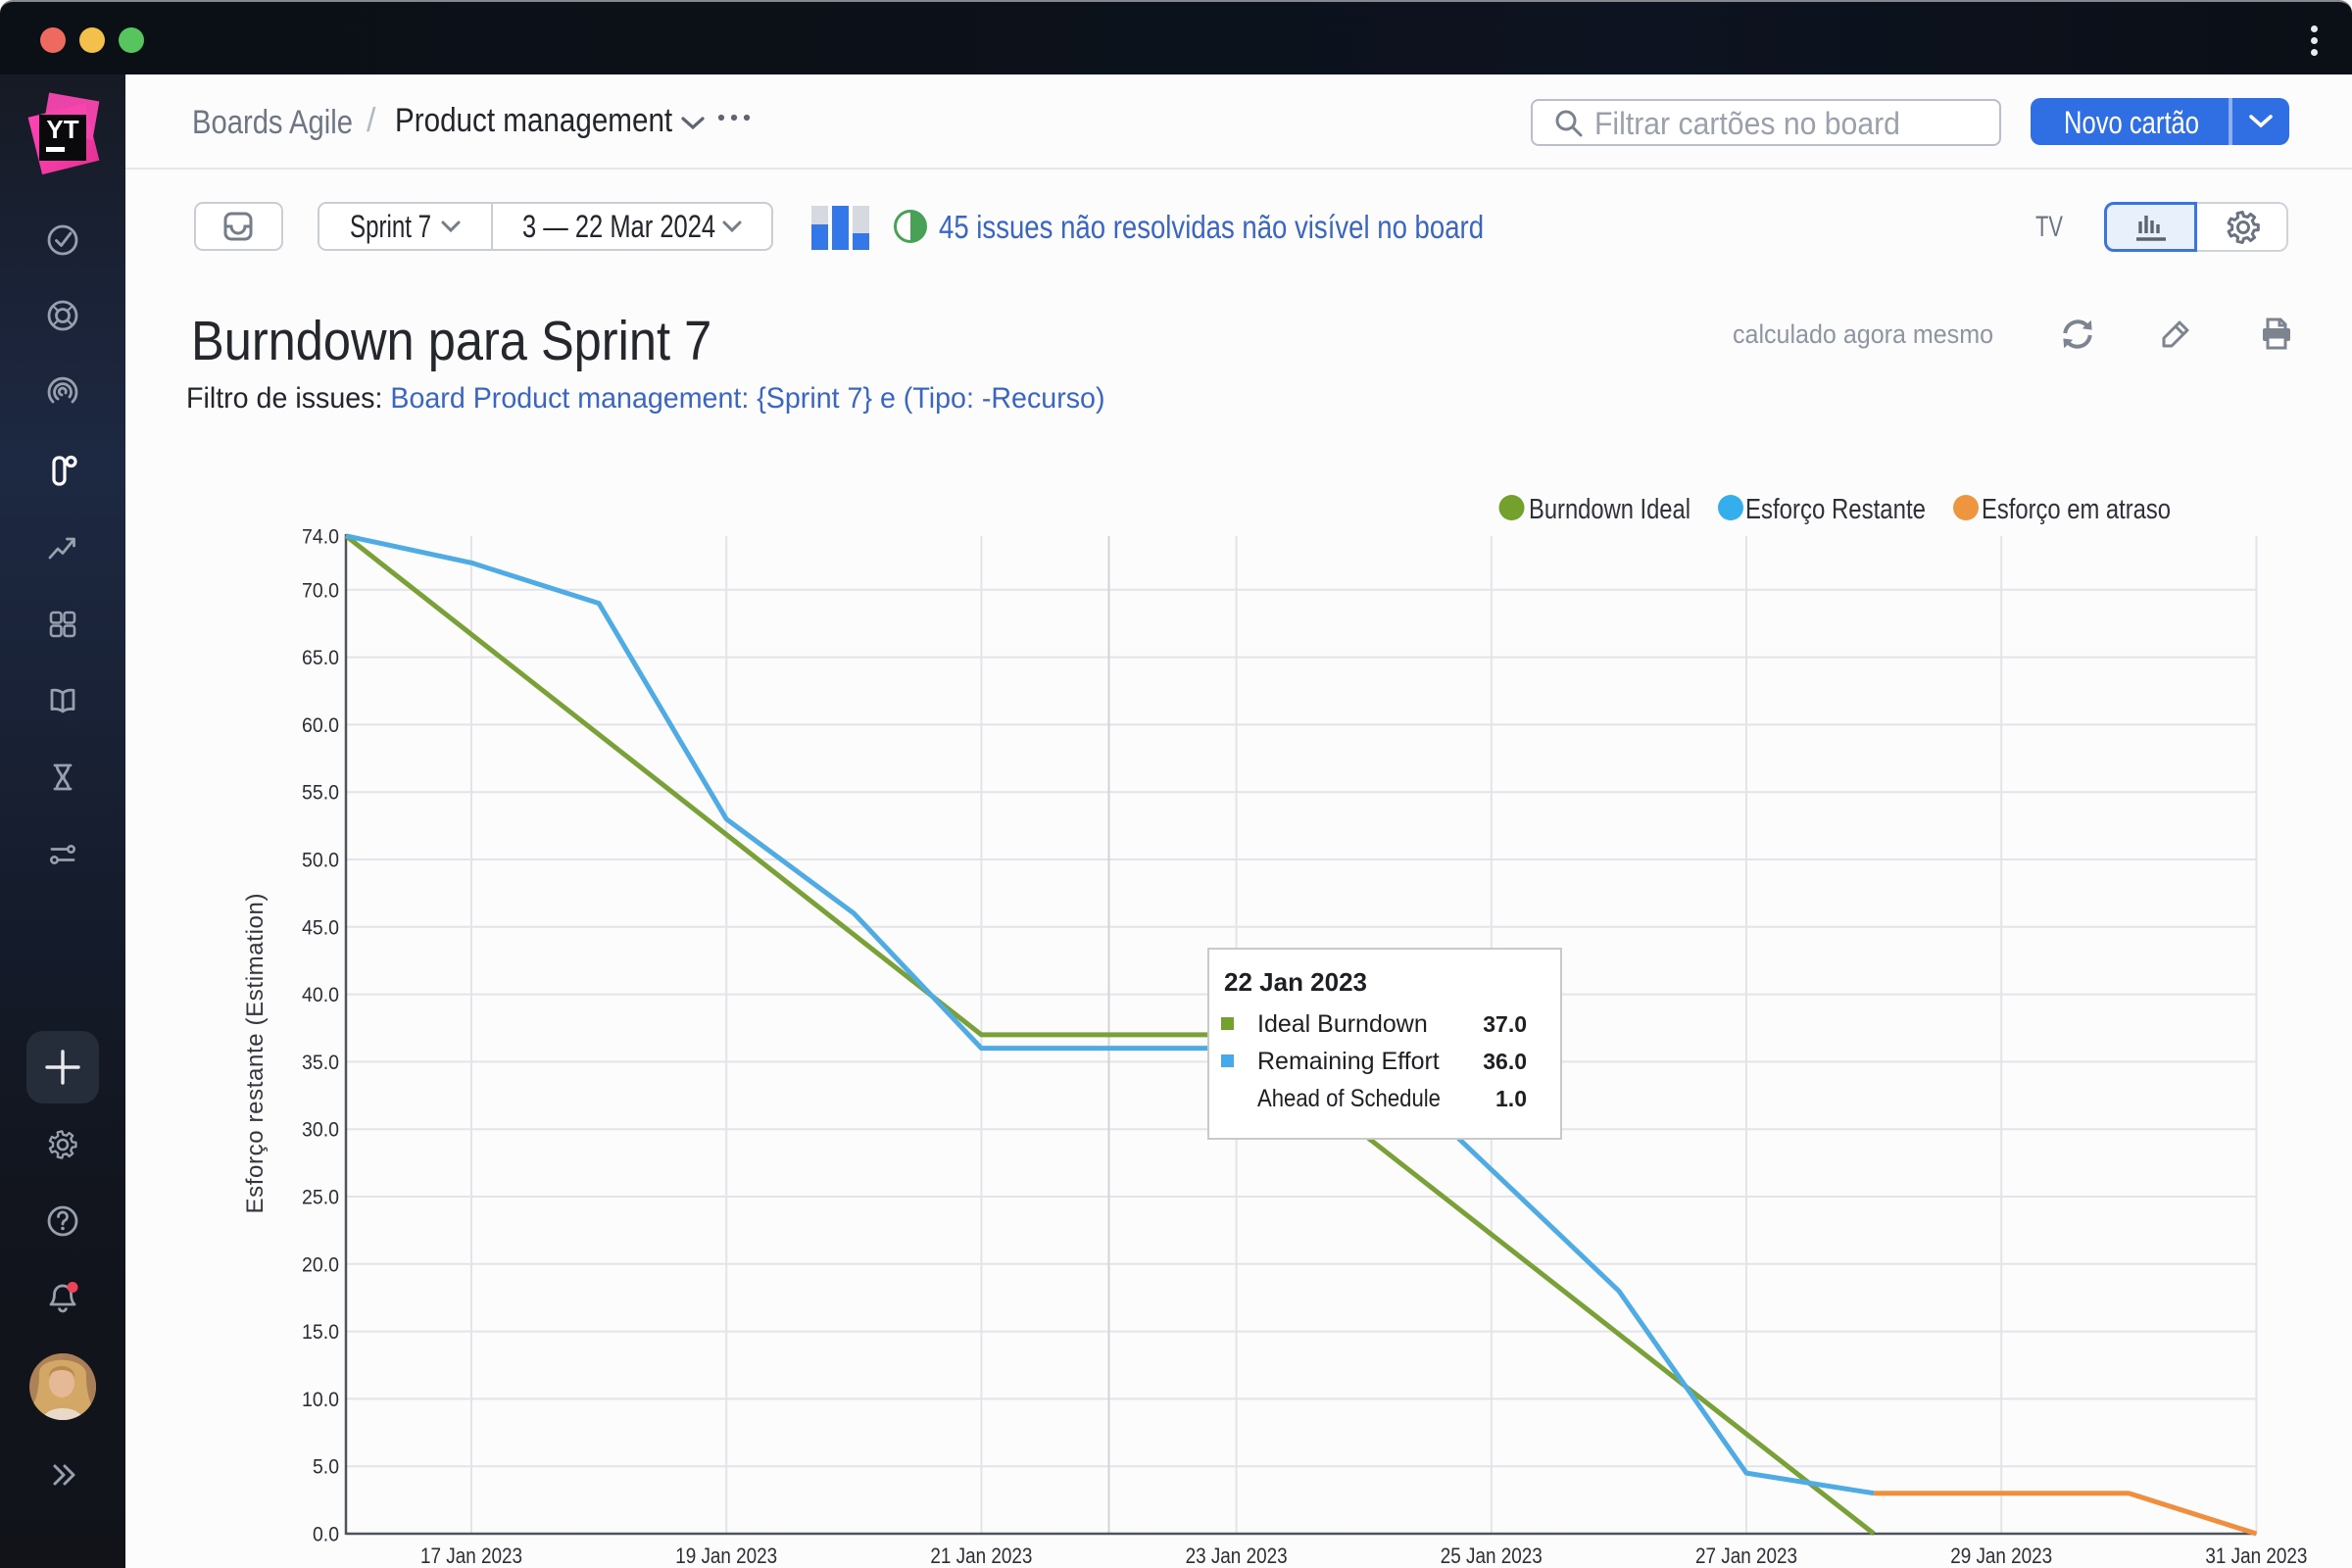 The image size is (2352, 1568). I want to click on svg-text: 17 Jan 2023, so click(471, 1556).